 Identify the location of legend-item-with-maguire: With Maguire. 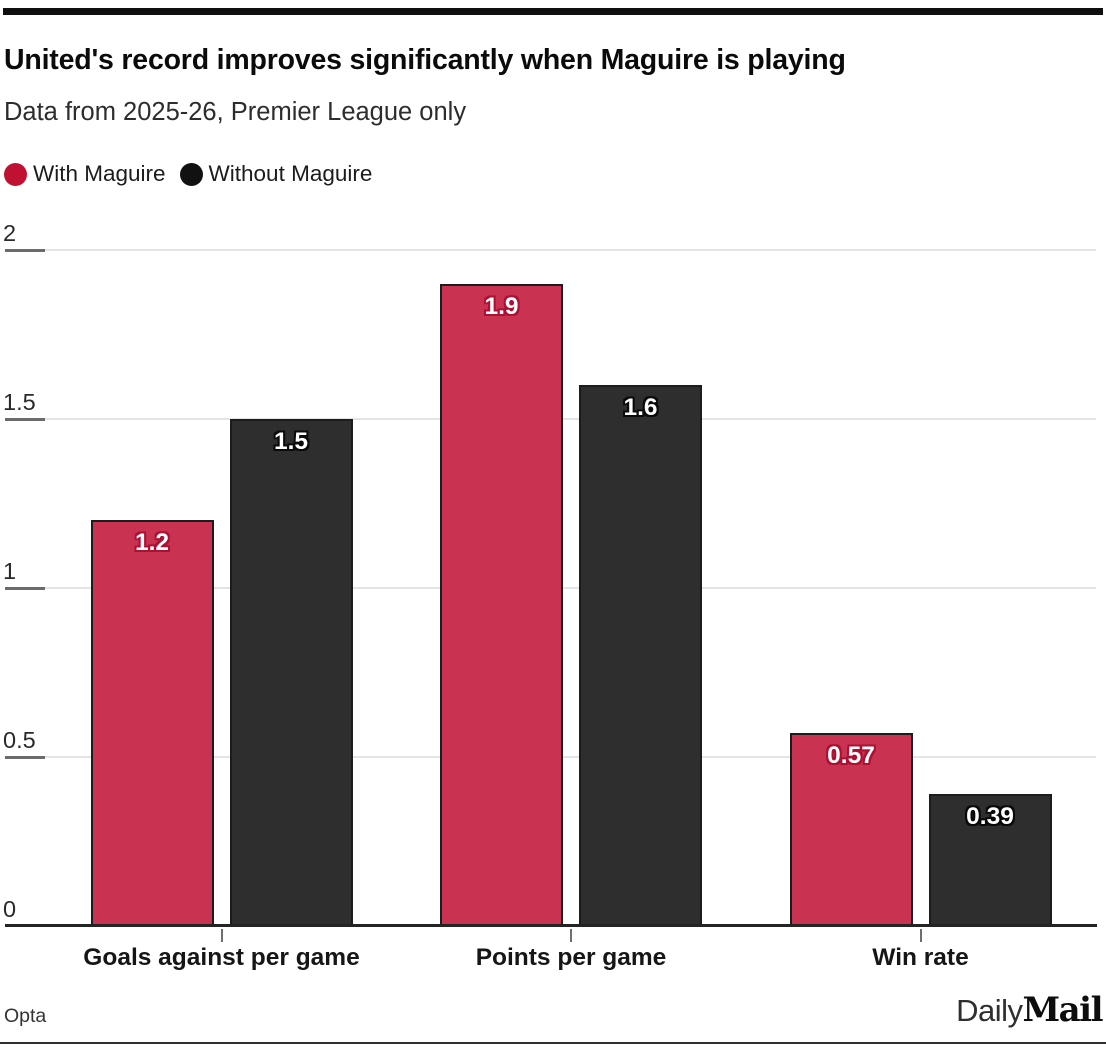
(85, 174).